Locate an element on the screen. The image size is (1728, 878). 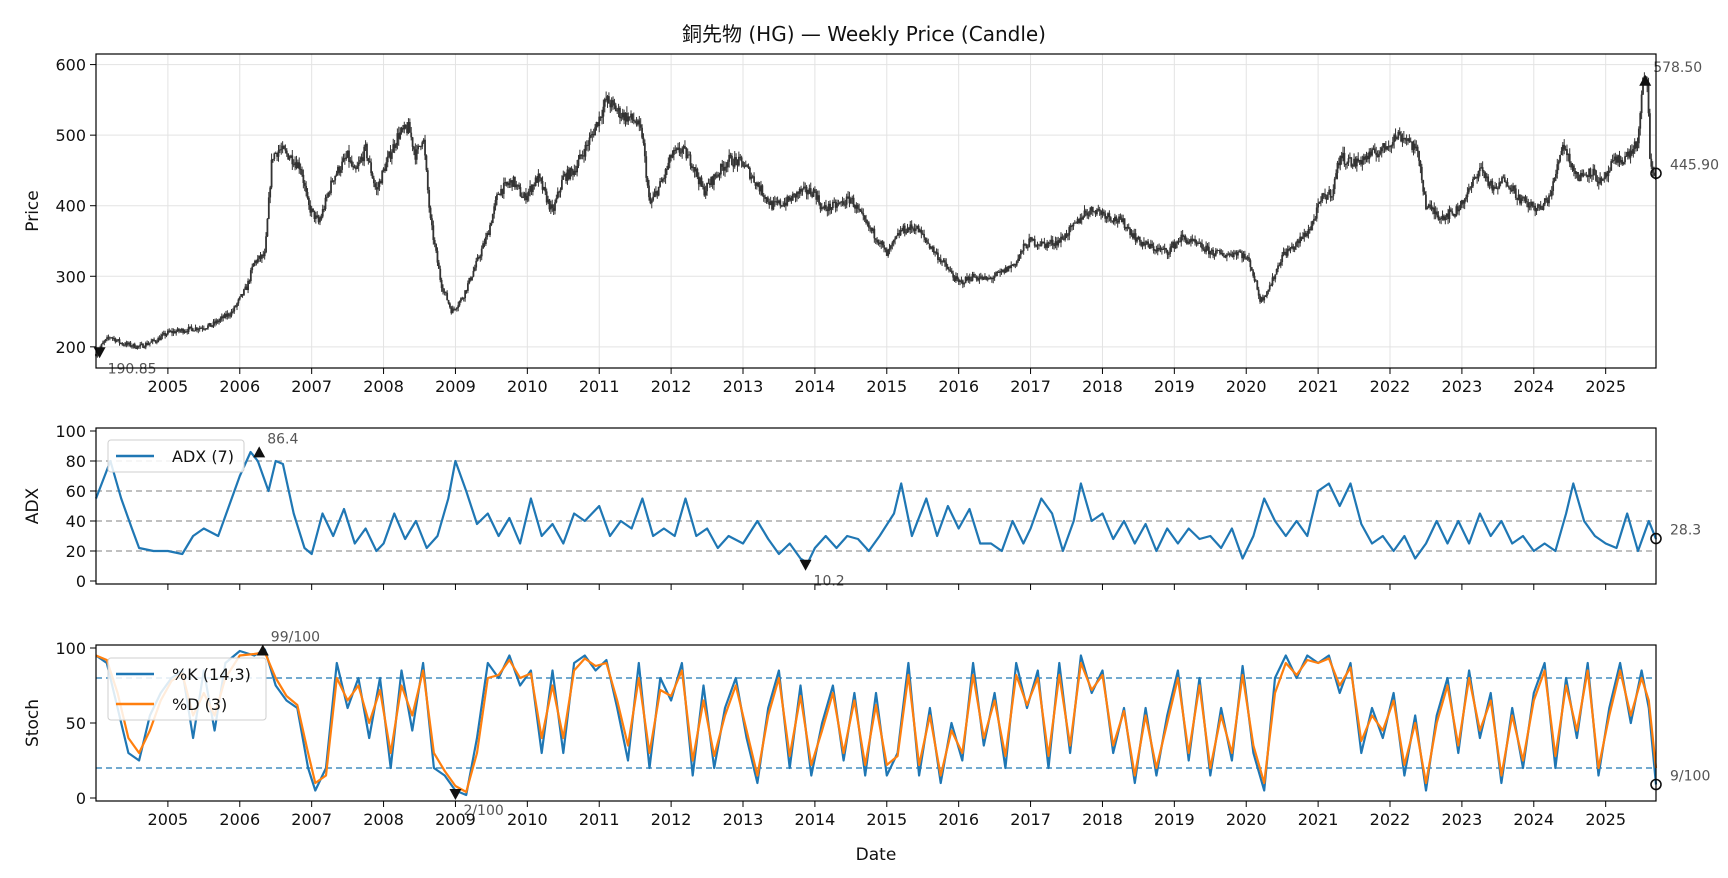
x-tick-label: 2020 is located at coordinates (1246, 819).